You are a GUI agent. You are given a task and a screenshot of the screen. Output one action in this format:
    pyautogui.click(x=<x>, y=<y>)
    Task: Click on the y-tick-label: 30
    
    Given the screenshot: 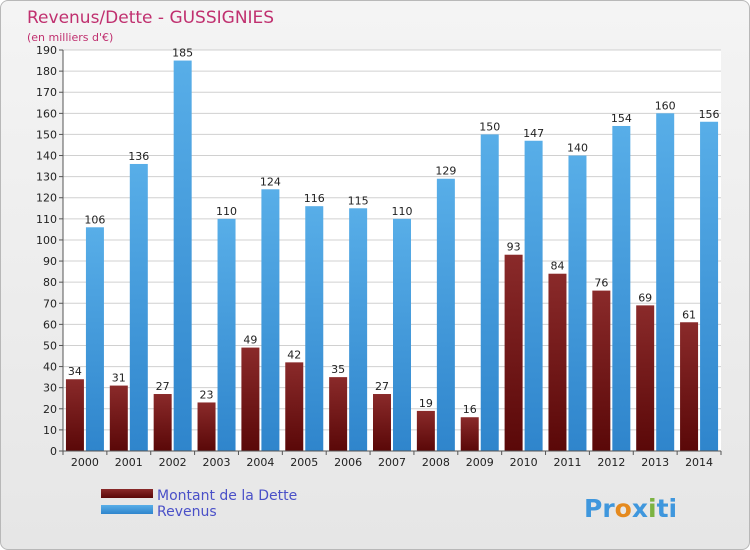 What is the action you would take?
    pyautogui.click(x=50, y=388)
    